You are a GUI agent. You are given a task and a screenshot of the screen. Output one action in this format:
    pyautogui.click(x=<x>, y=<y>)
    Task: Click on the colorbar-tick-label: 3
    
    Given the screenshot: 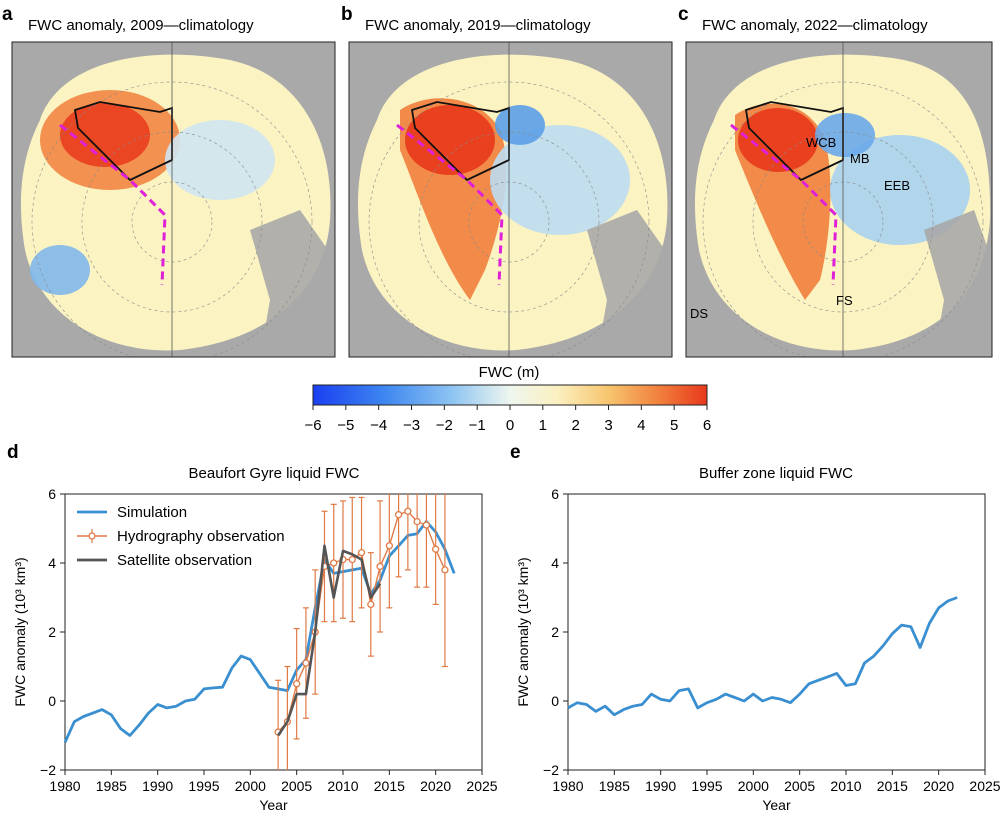 What is the action you would take?
    pyautogui.click(x=608, y=425)
    